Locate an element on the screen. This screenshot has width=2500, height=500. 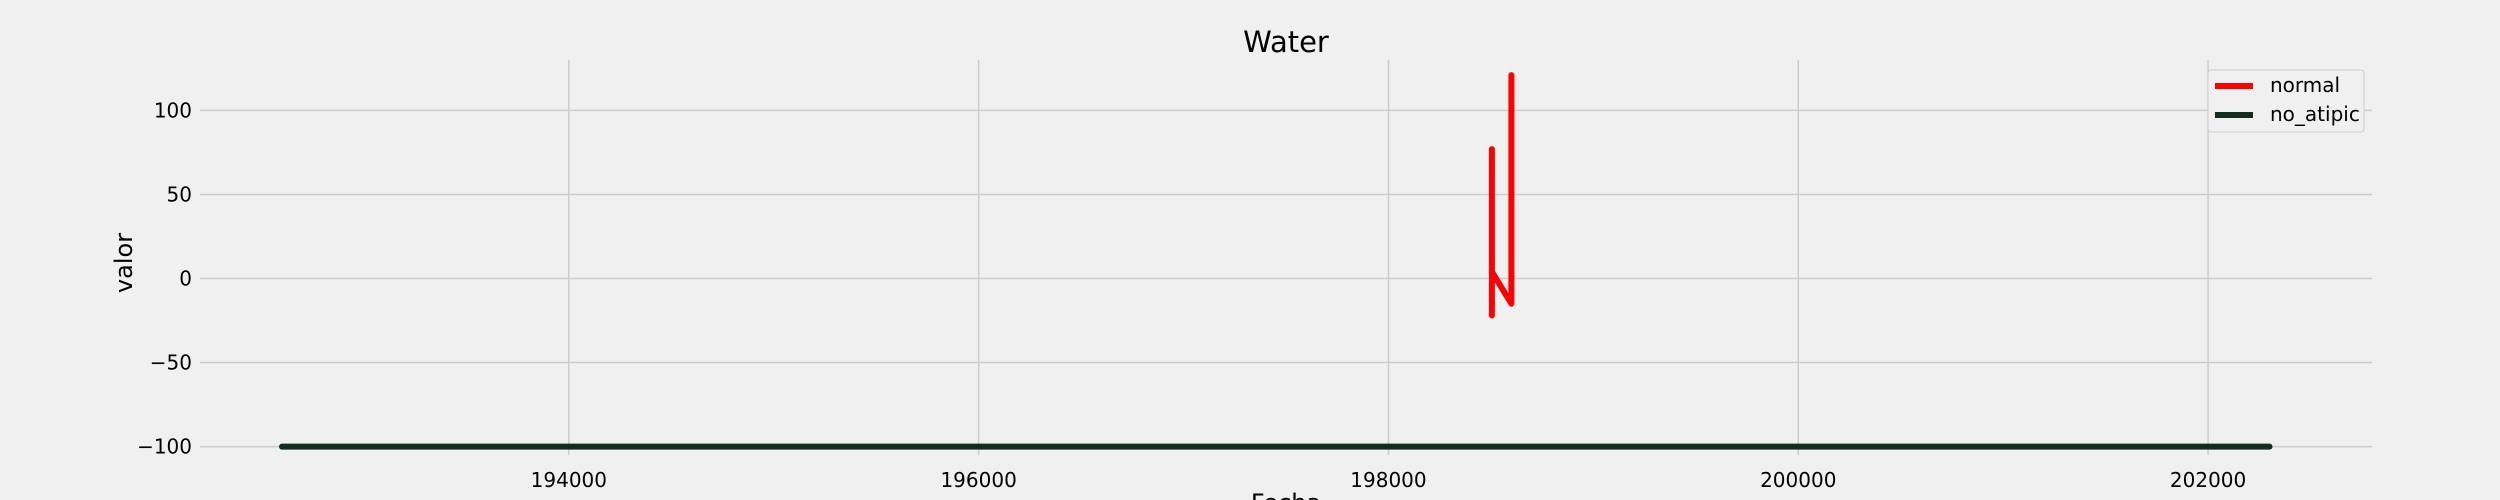
x-tick-label: 202000 is located at coordinates (2208, 480).